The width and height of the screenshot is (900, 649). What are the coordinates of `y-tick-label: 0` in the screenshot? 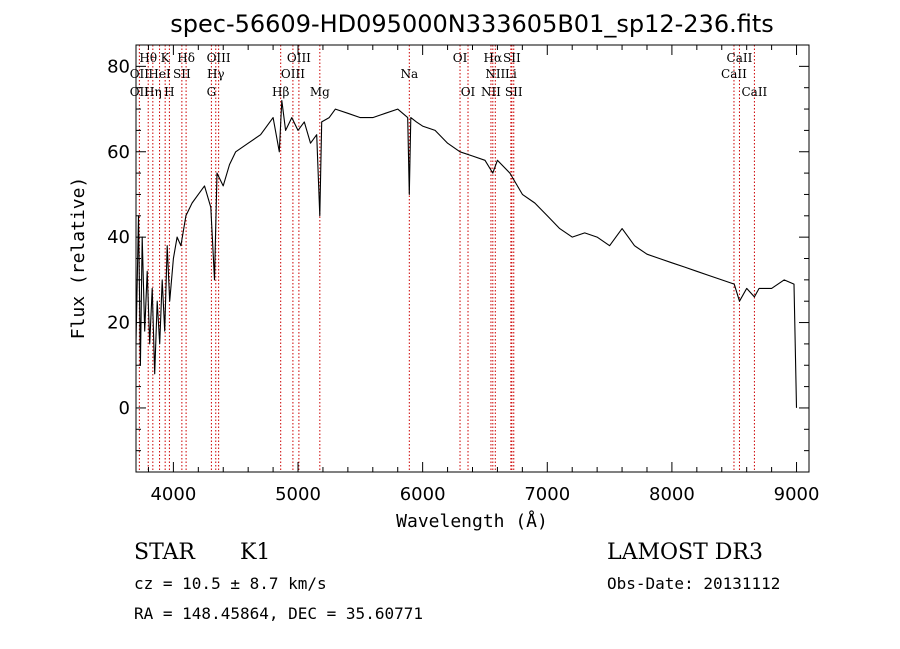 It's located at (124, 408).